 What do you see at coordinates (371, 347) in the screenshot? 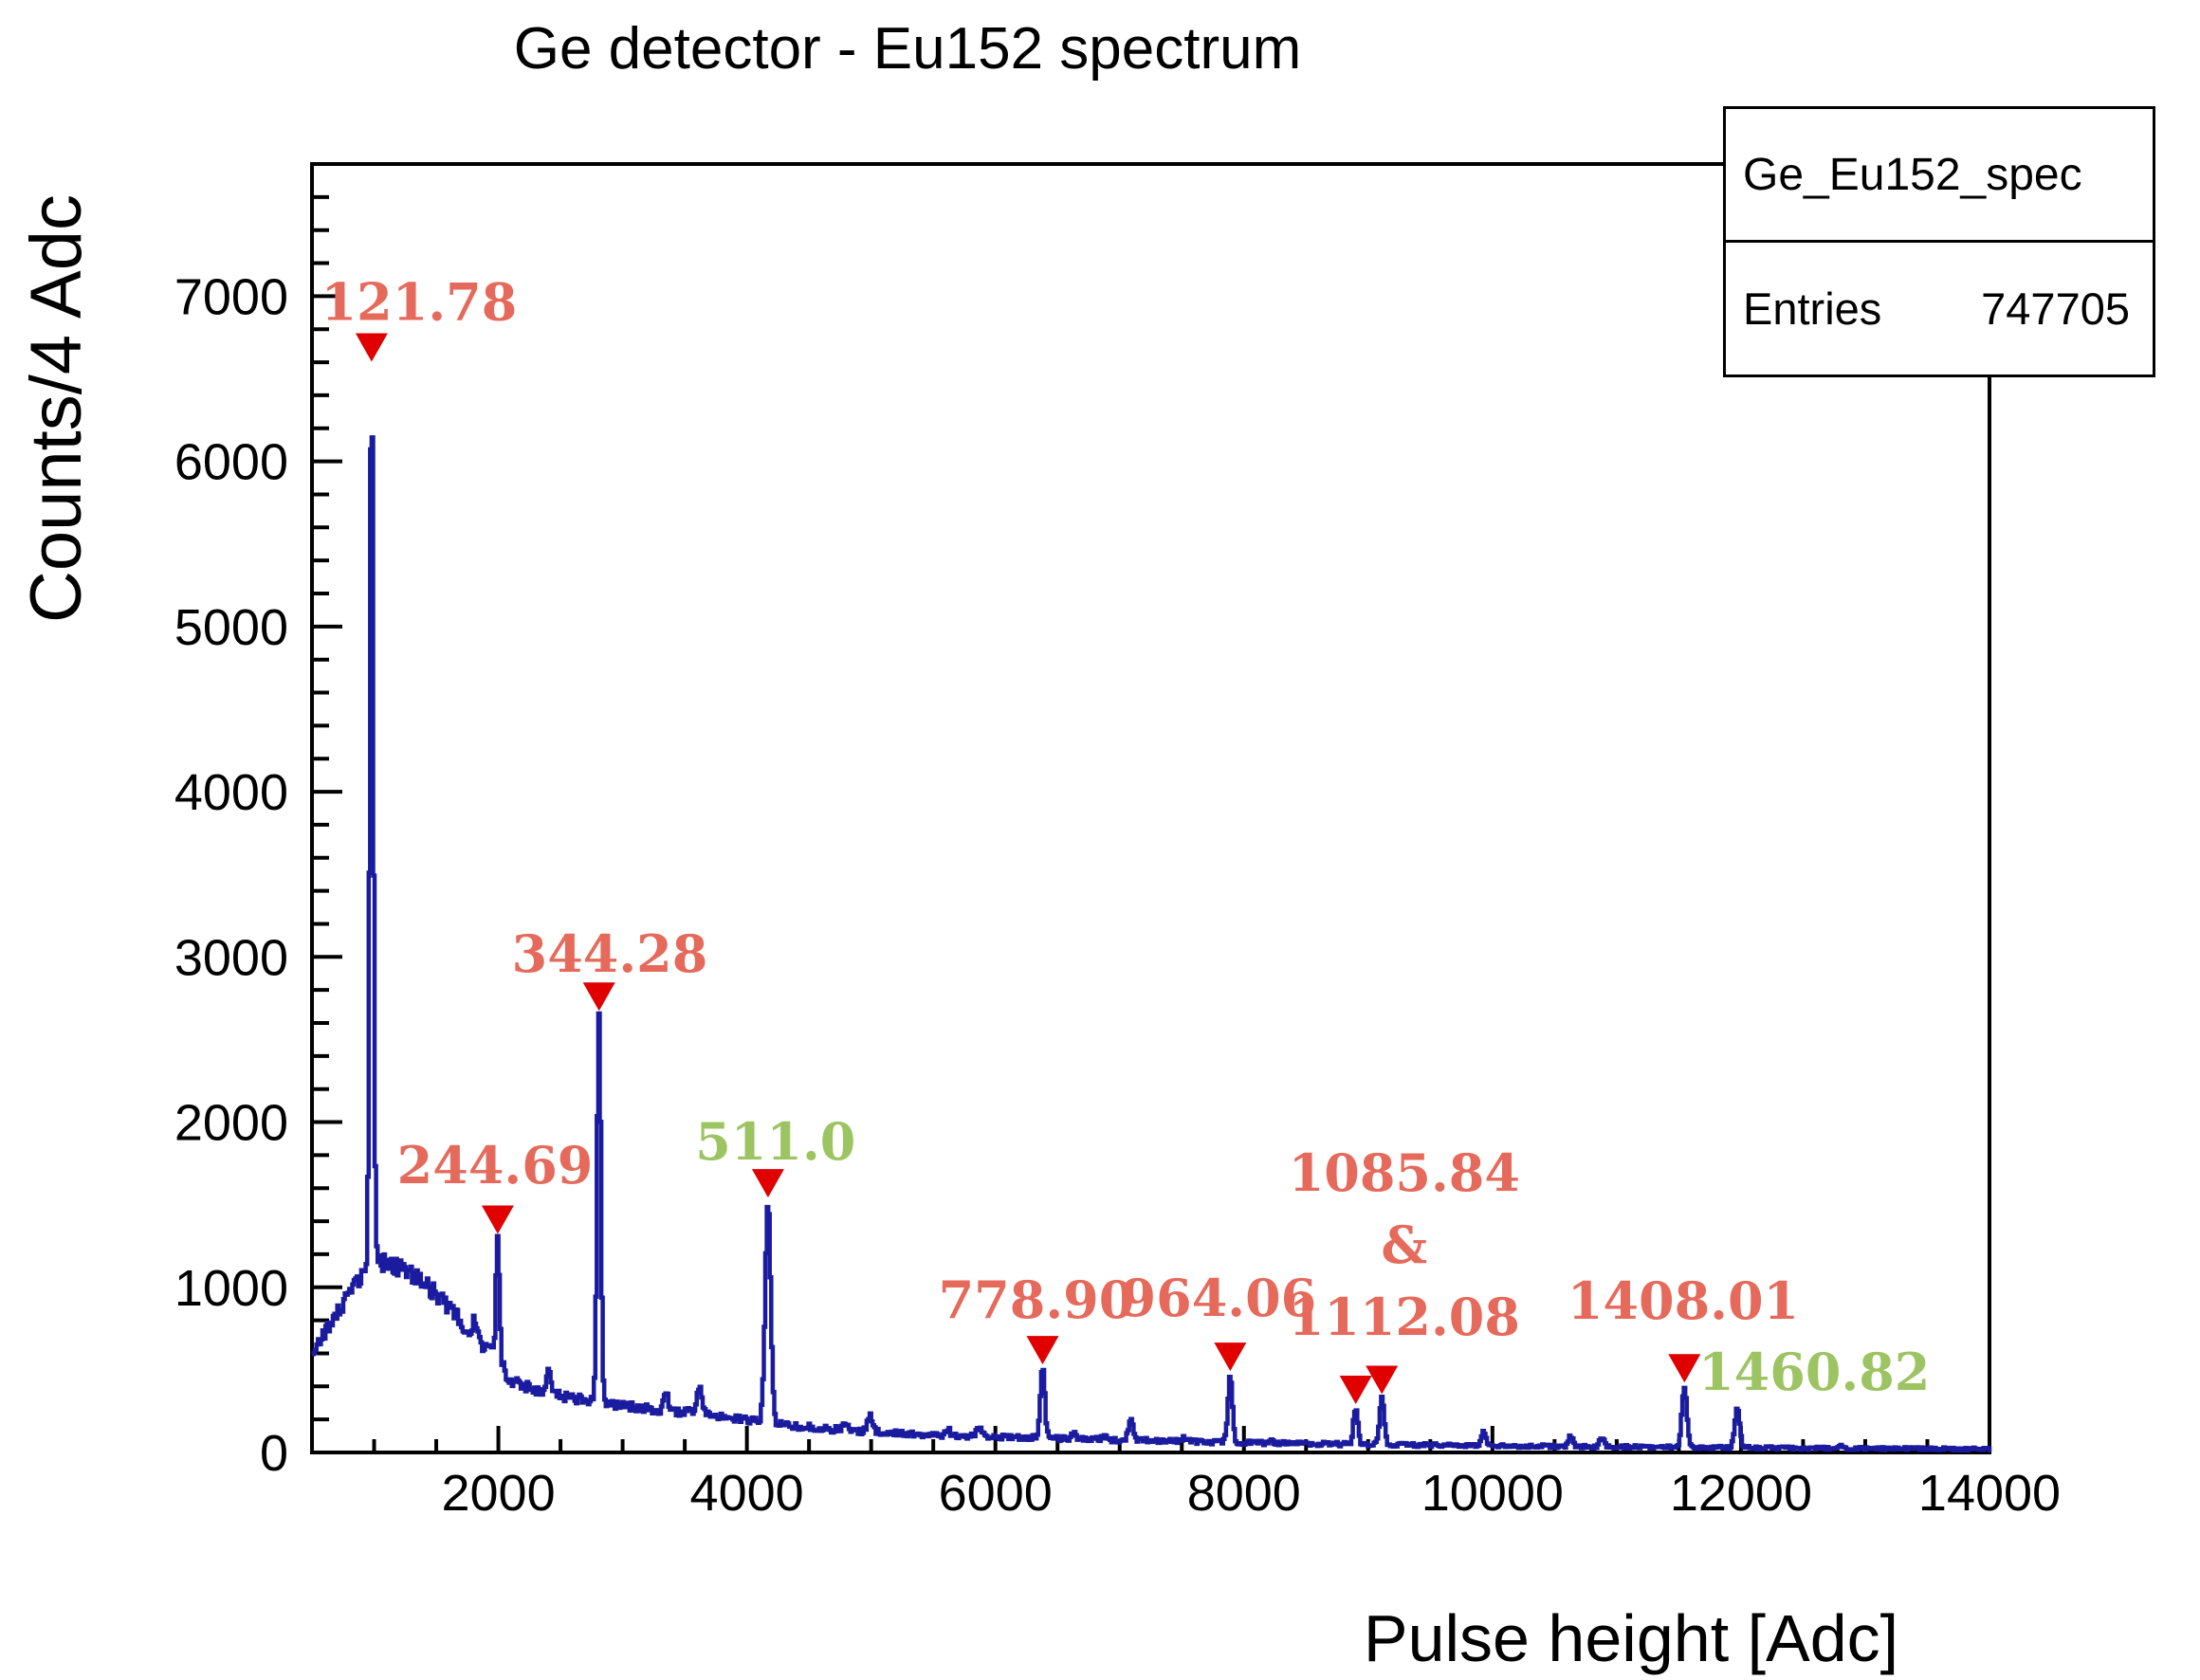
I see `peak-marker-121.78` at bounding box center [371, 347].